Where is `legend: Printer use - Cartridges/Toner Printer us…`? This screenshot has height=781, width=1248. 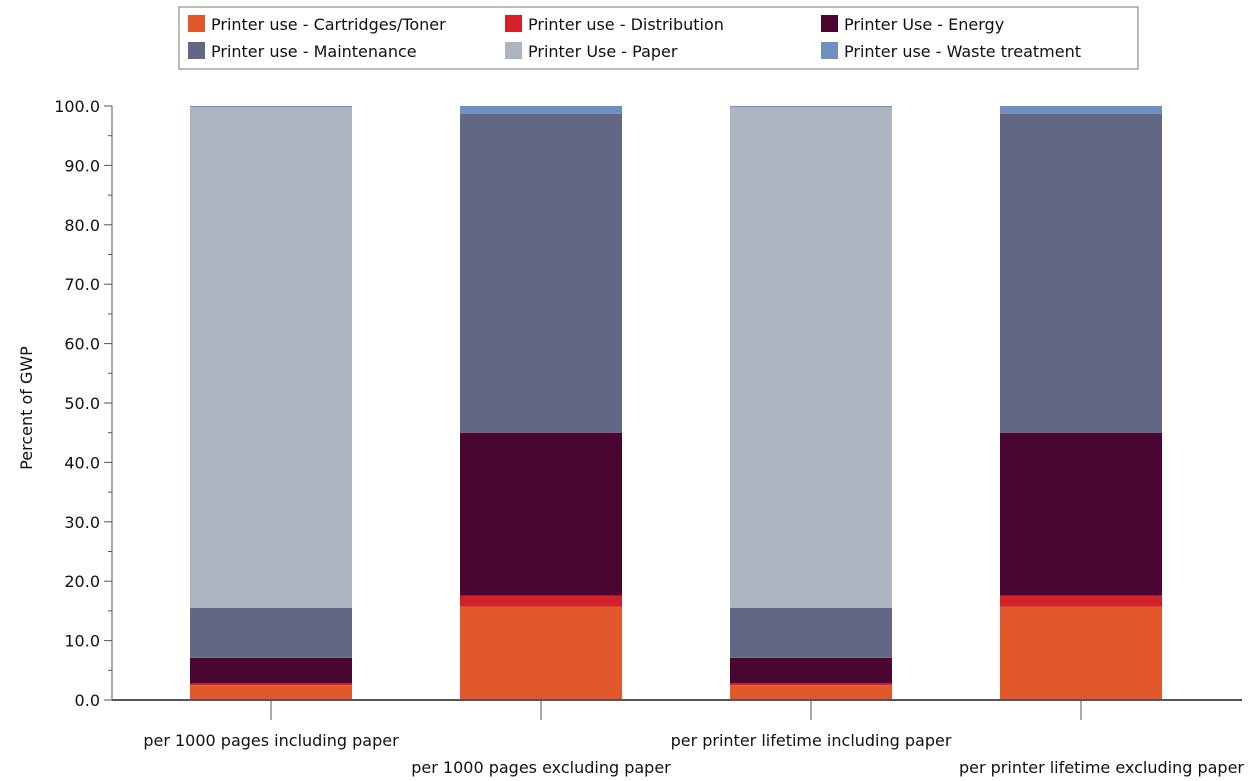
legend: Printer use - Cartridges/Toner Printer us… is located at coordinates (658, 38).